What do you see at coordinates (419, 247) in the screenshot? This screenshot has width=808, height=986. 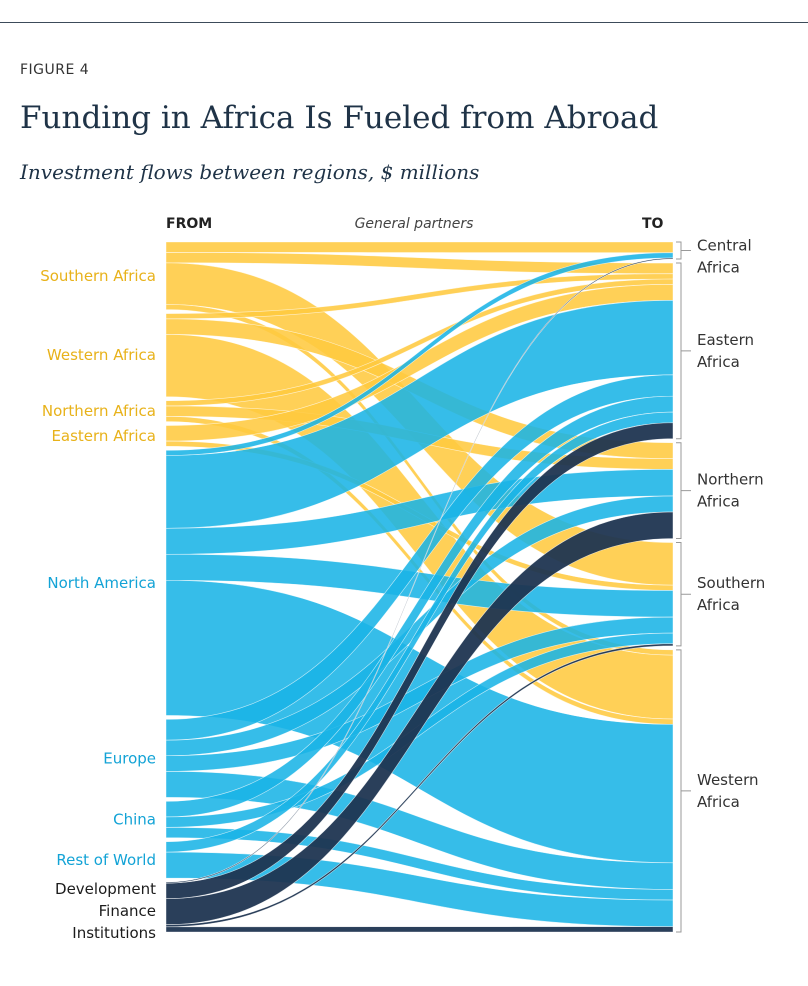 I see `flow-southern-africa-to-central-africa` at bounding box center [419, 247].